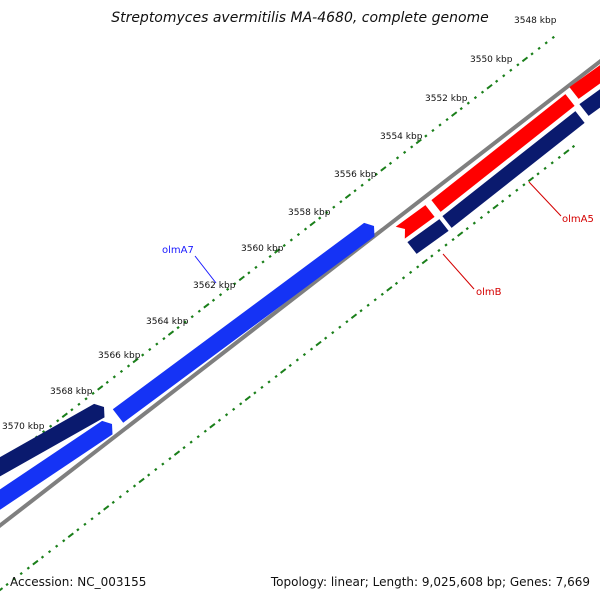 This screenshot has width=600, height=600. What do you see at coordinates (178, 250) in the screenshot?
I see `gene-label-olmA7: olmA7` at bounding box center [178, 250].